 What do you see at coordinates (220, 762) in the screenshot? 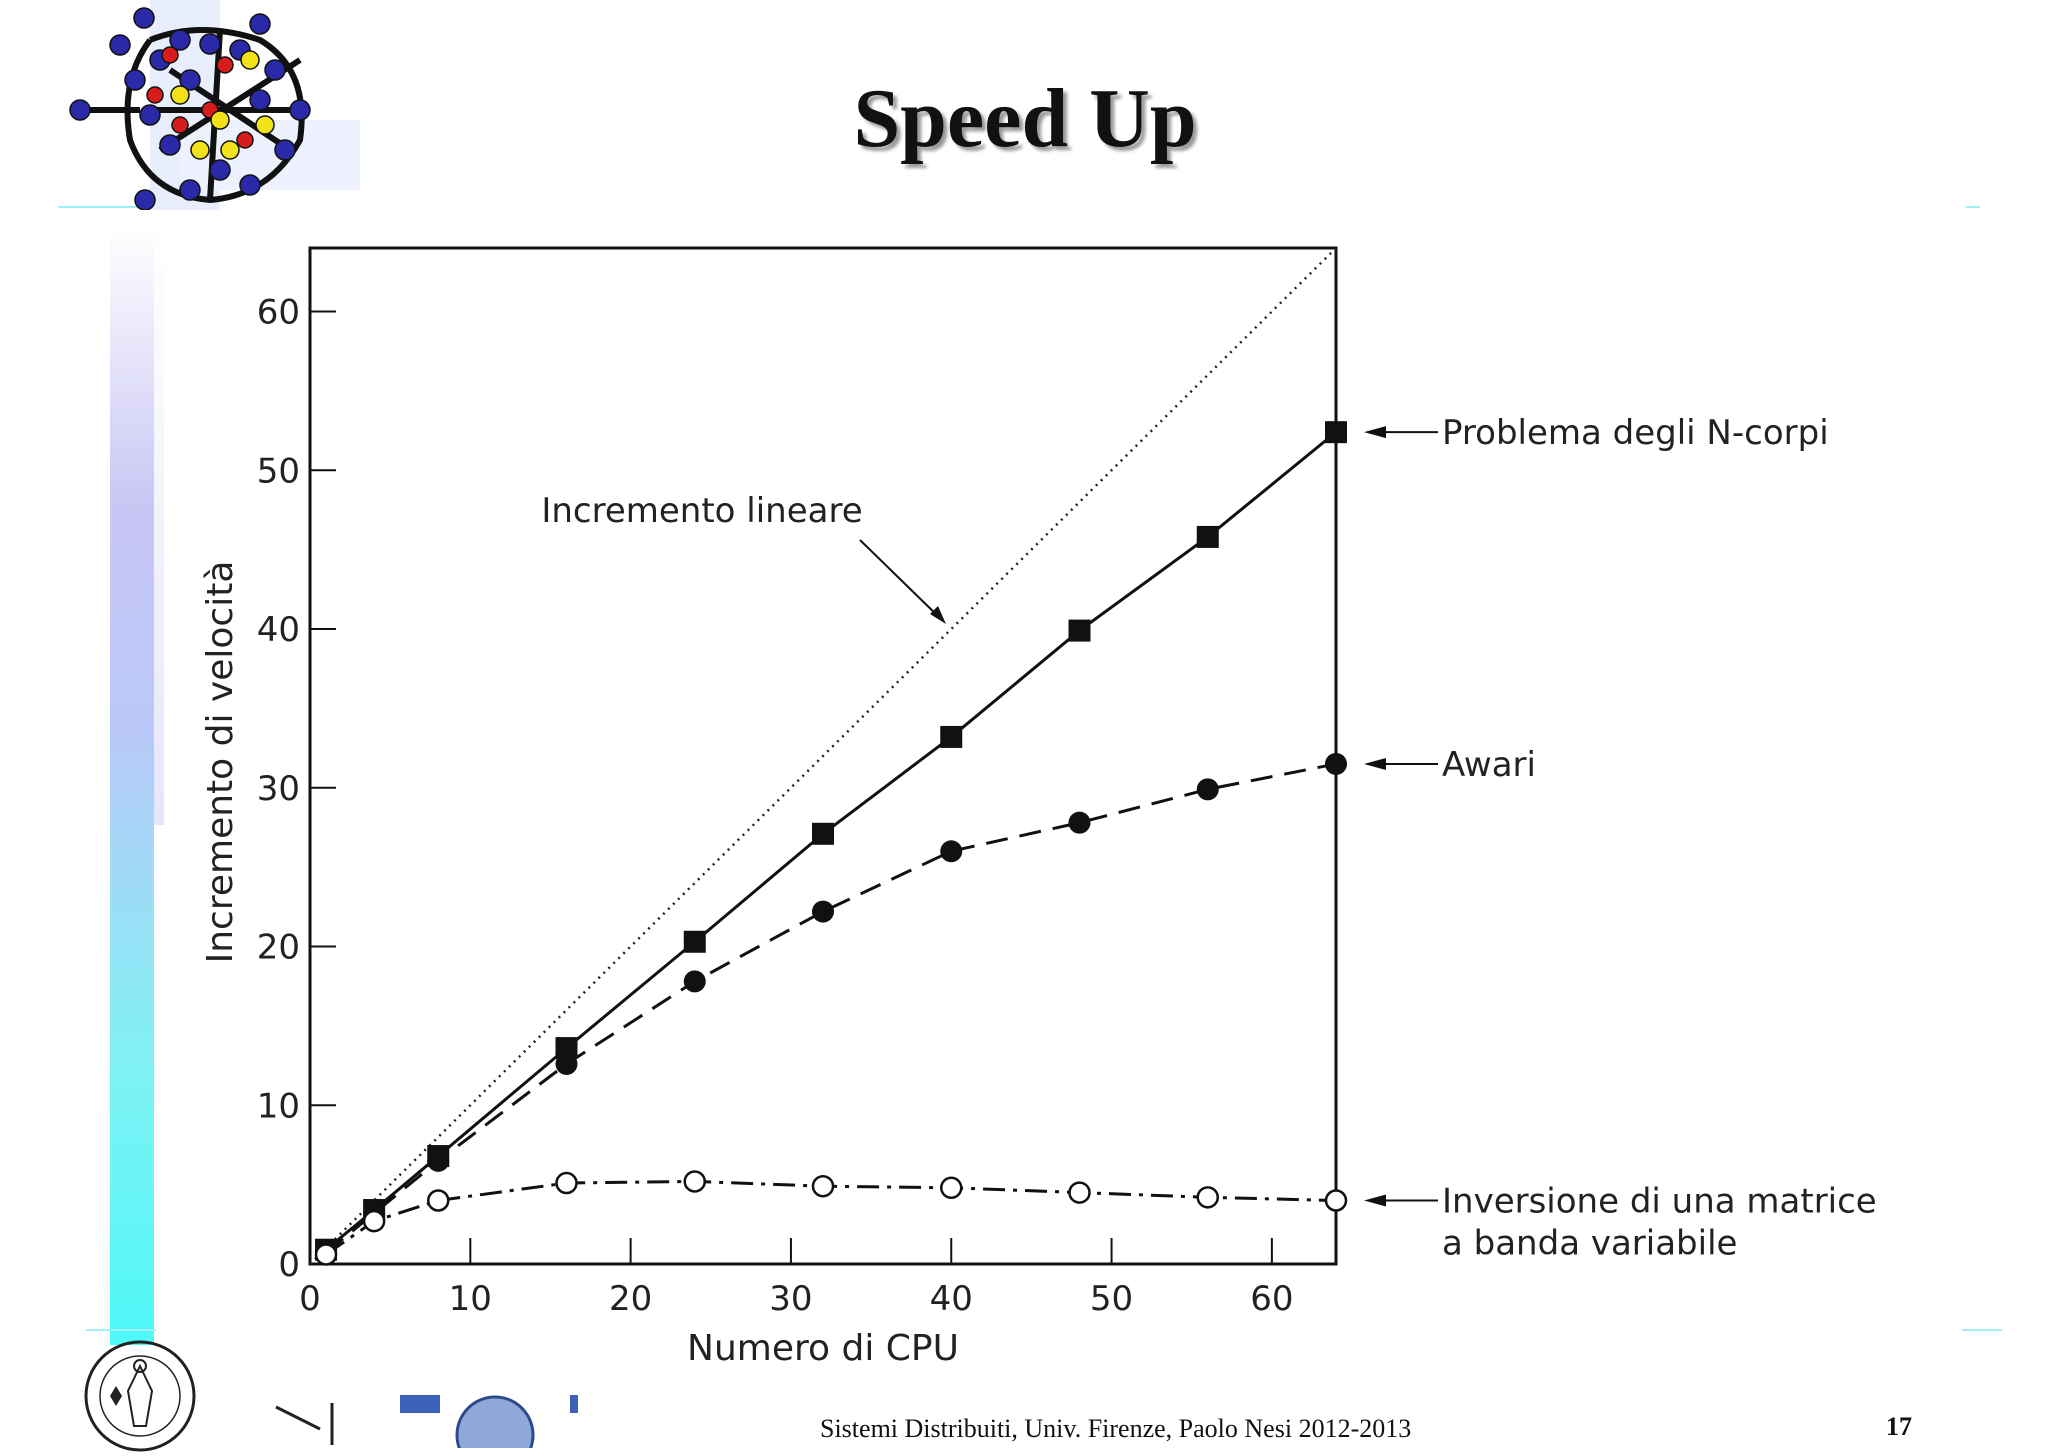
I see `y-axis-label: Incremento di velocità` at bounding box center [220, 762].